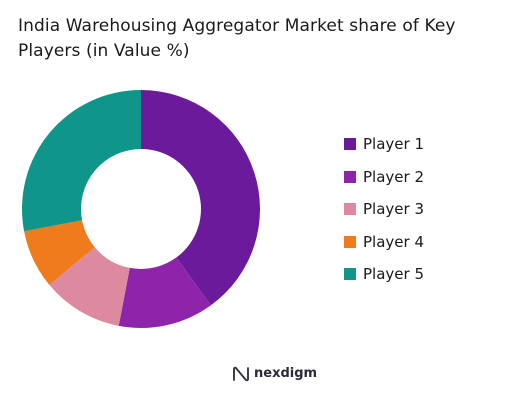 The height and width of the screenshot is (402, 521). Describe the element at coordinates (393, 241) in the screenshot. I see `legend-label-4: Player 4` at that location.